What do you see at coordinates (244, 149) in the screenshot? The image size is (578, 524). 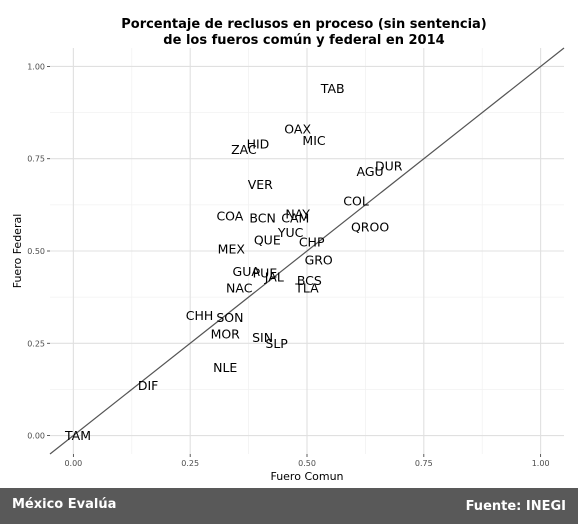 I see `point-label-zac: ZAC` at bounding box center [244, 149].